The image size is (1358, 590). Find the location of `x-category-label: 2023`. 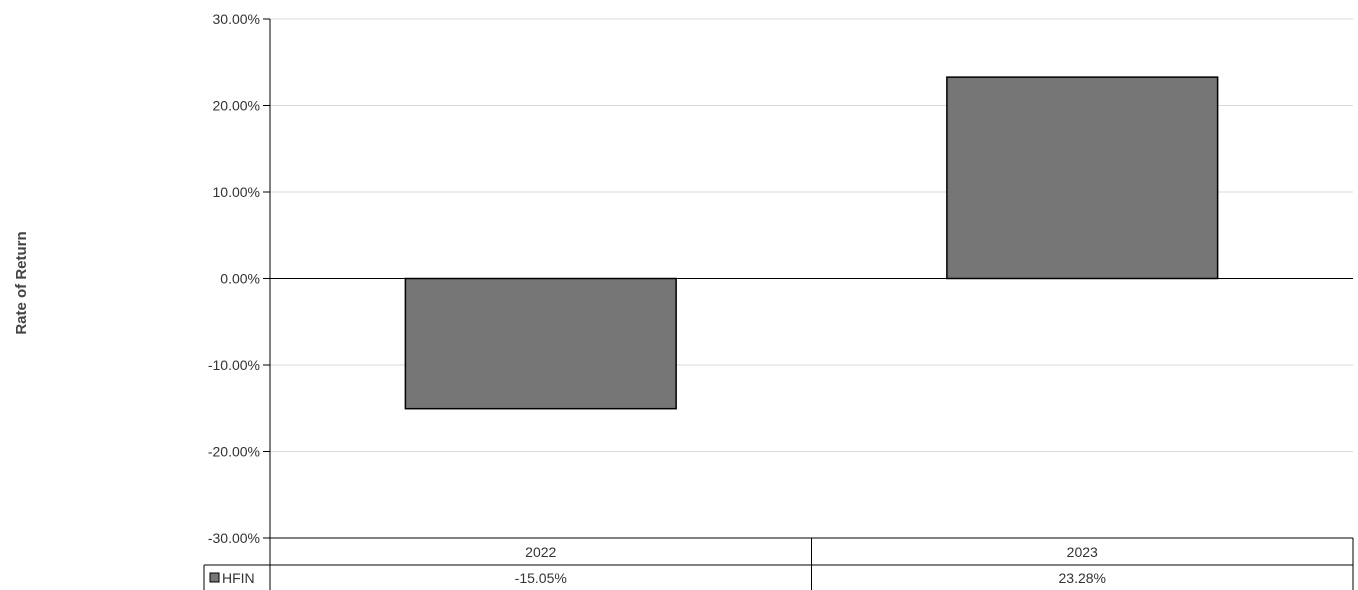

x-category-label: 2023 is located at coordinates (1082, 552).